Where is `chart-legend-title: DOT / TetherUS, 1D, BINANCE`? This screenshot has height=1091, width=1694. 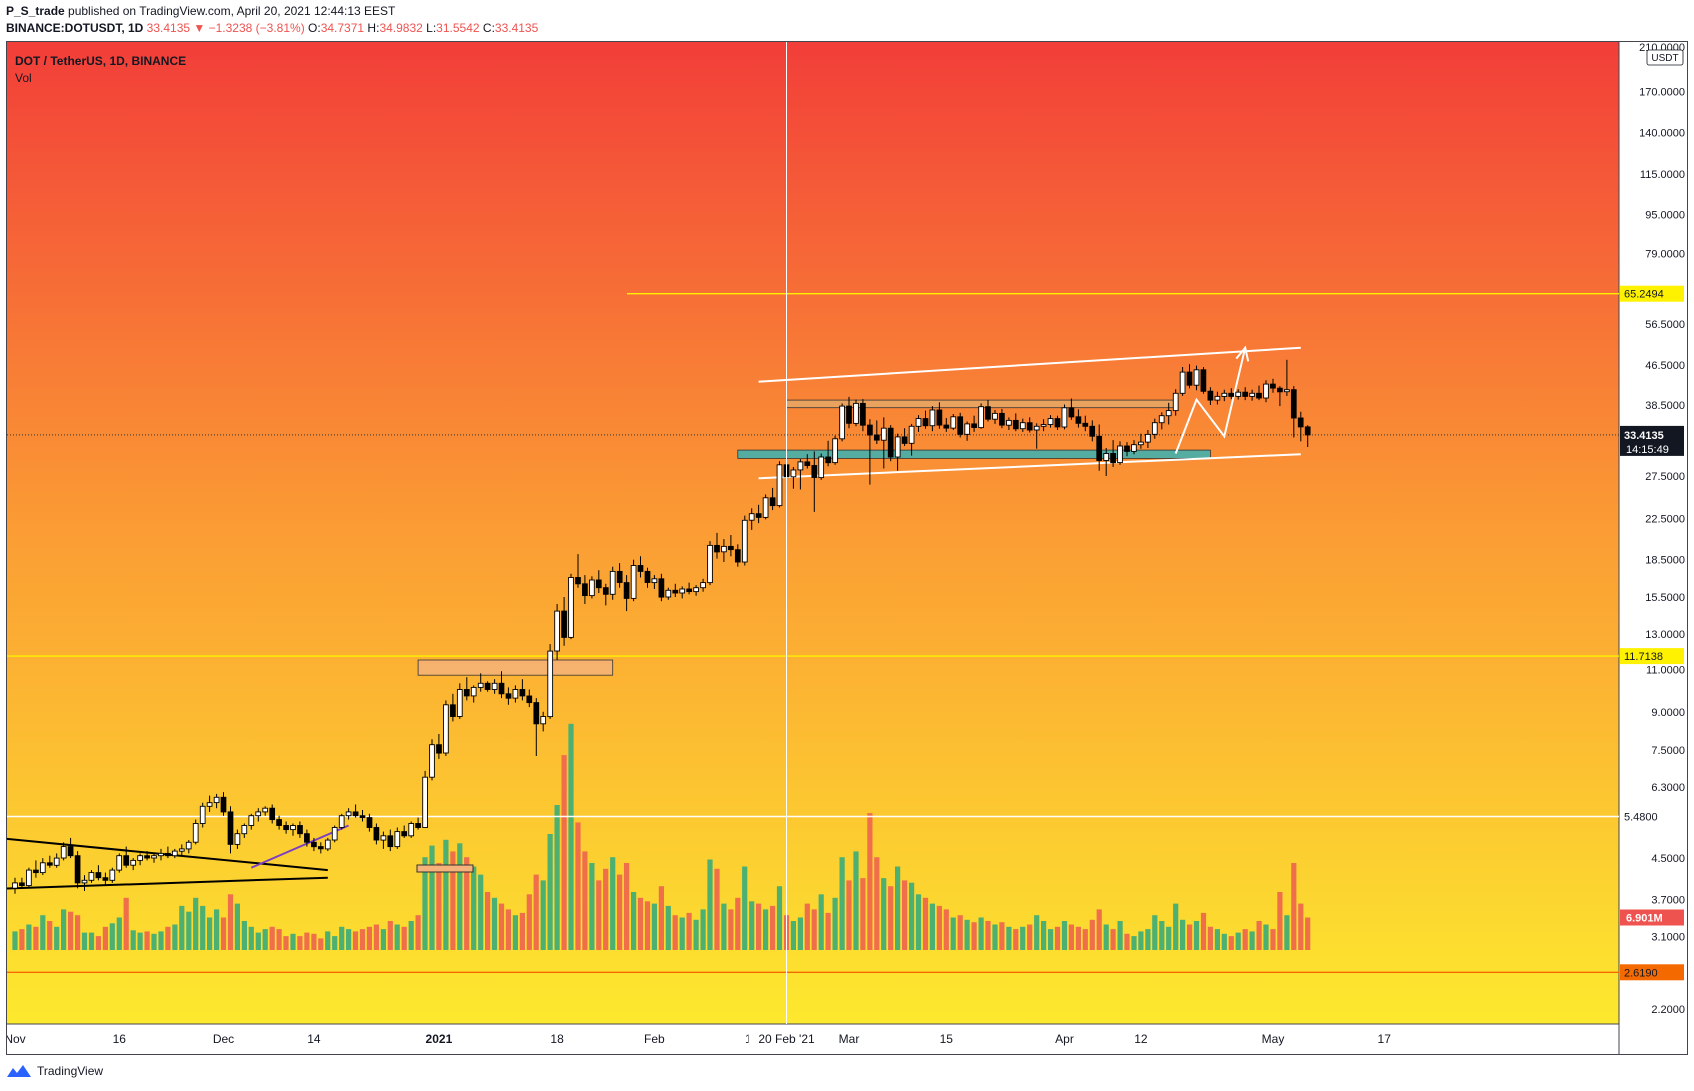 chart-legend-title: DOT / TetherUS, 1D, BINANCE is located at coordinates (101, 61).